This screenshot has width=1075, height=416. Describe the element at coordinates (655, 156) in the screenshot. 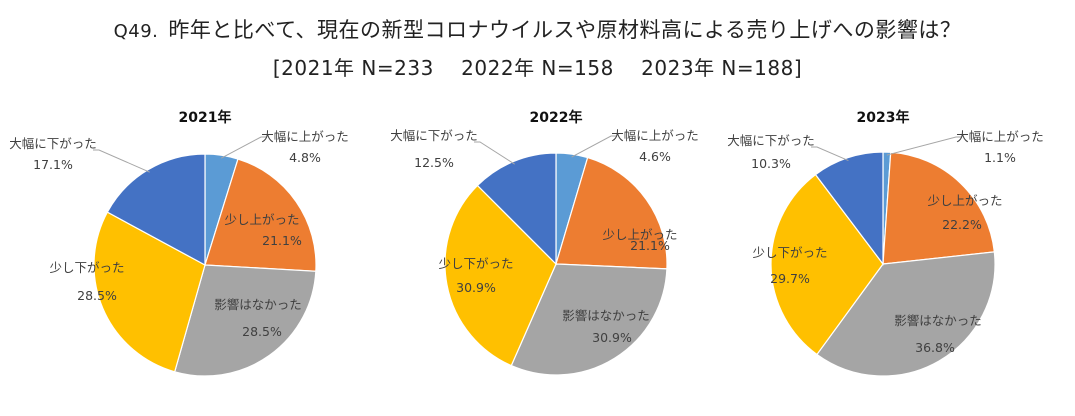

I see `slice-value-2-1: 4.6%` at that location.